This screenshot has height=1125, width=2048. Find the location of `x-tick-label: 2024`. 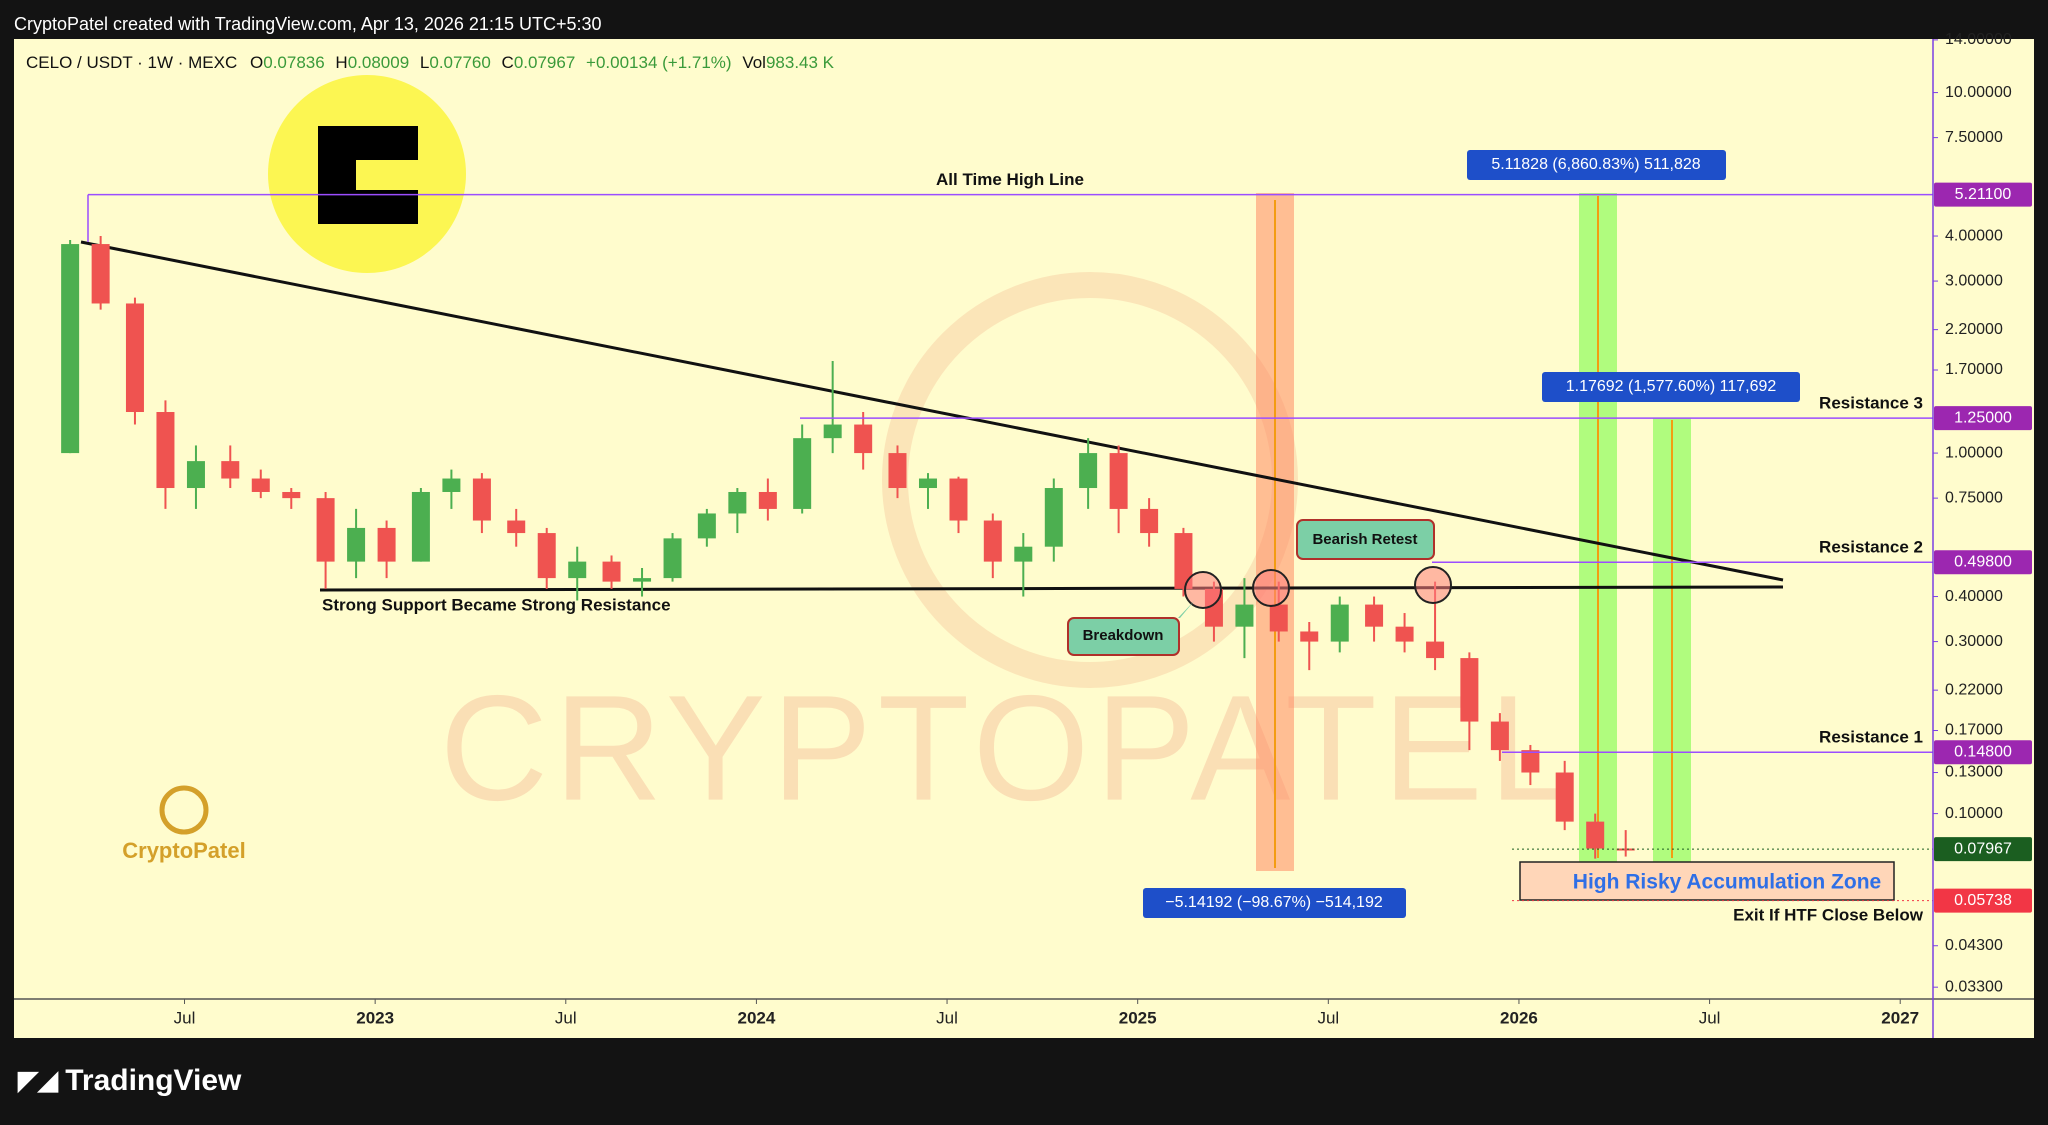

x-tick-label: 2024 is located at coordinates (757, 1017).